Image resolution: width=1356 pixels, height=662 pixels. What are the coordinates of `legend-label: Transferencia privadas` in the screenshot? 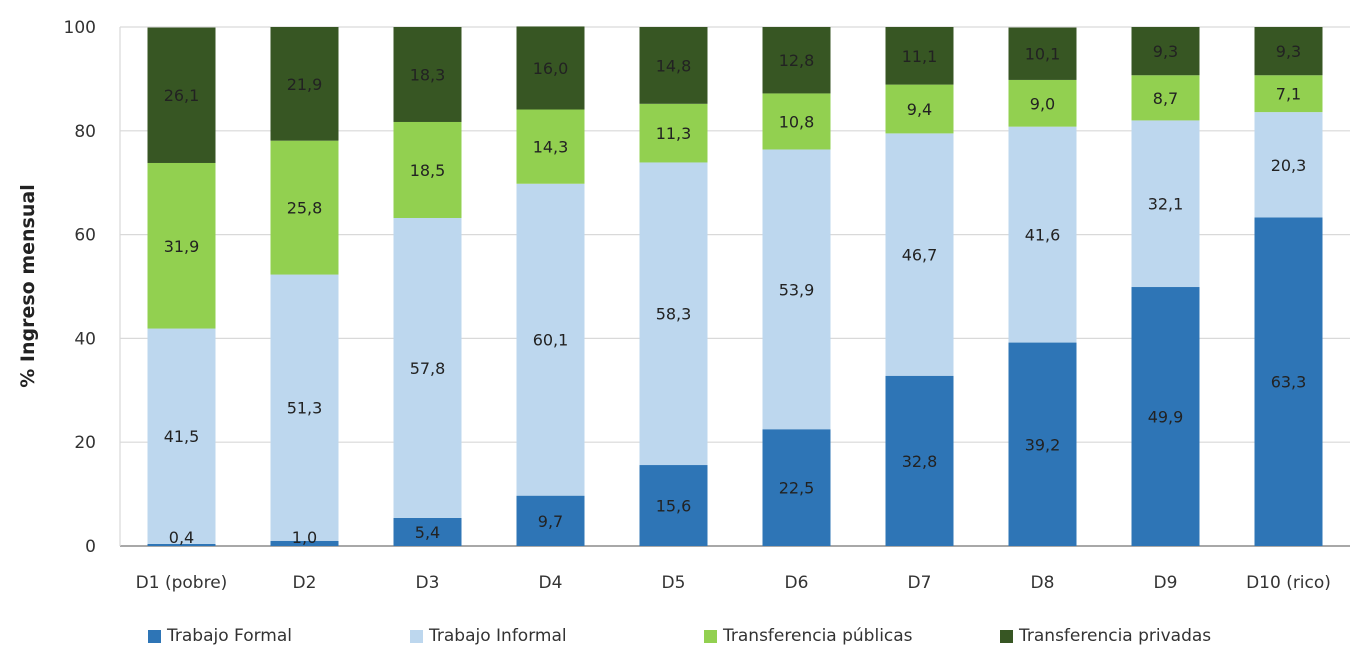 It's located at (1115, 636).